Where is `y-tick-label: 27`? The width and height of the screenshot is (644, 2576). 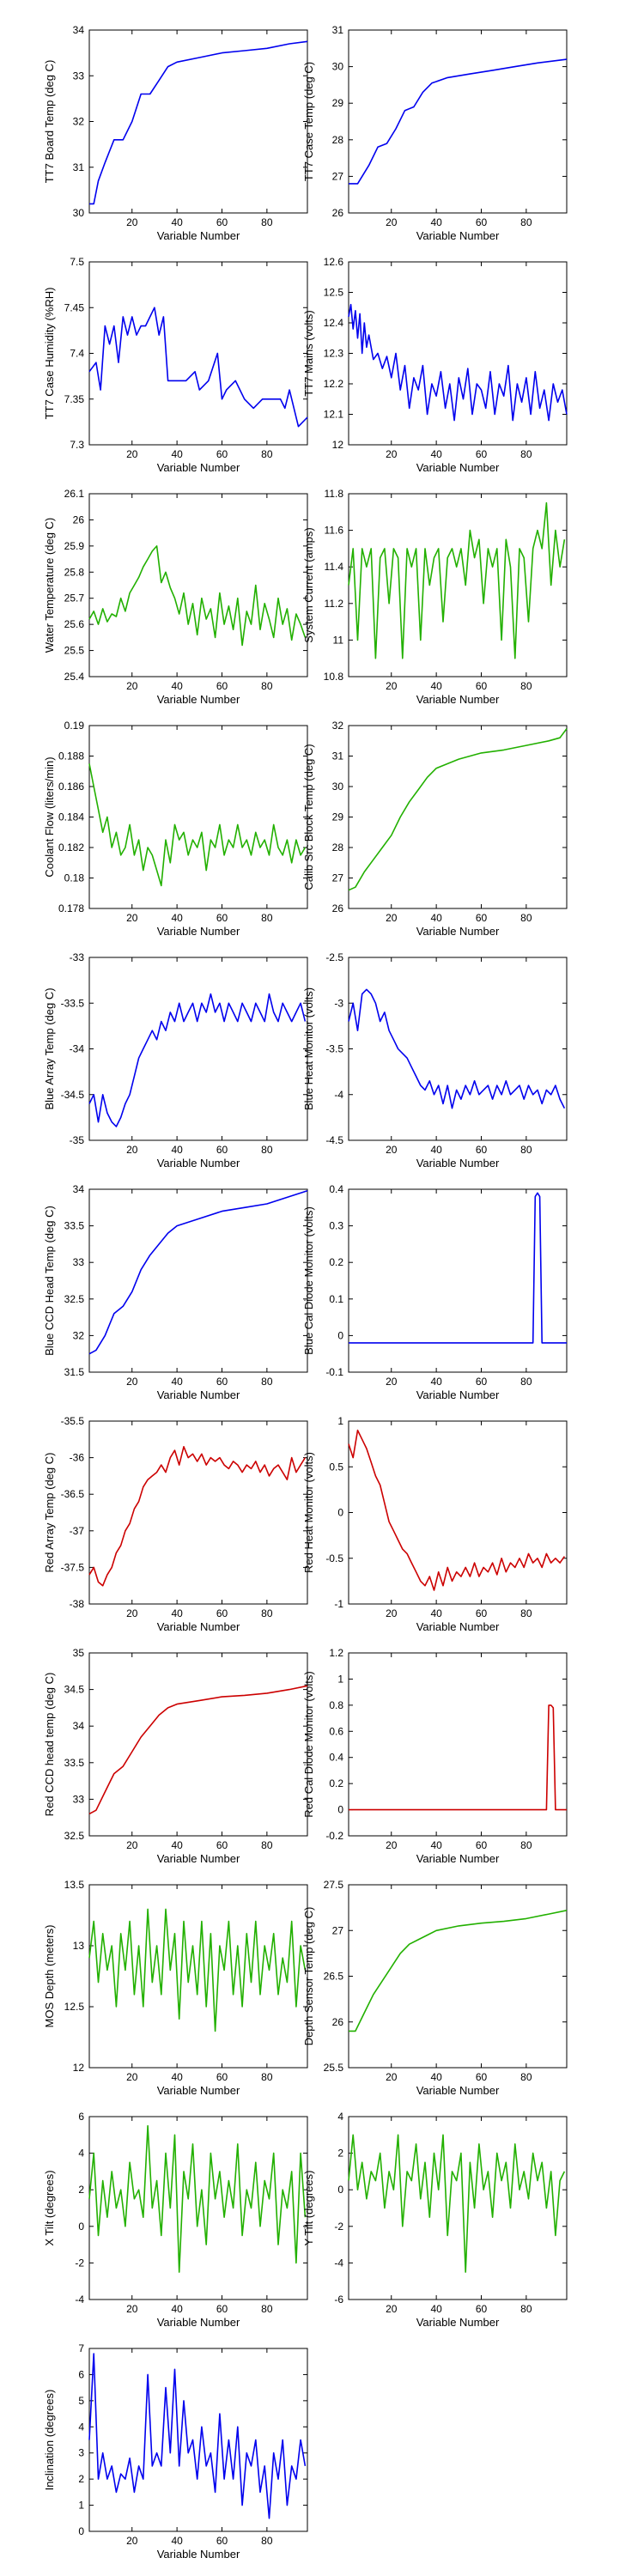
y-tick-label: 27 is located at coordinates (338, 1930).